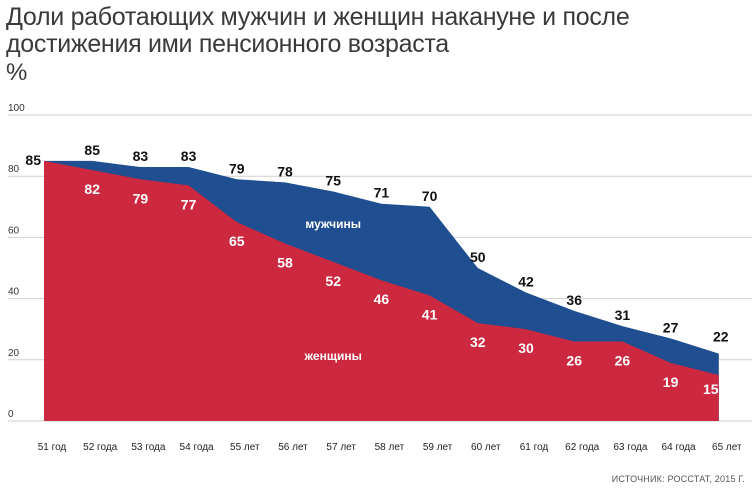  What do you see at coordinates (285, 171) in the screenshot?
I see `data-label-men: 78` at bounding box center [285, 171].